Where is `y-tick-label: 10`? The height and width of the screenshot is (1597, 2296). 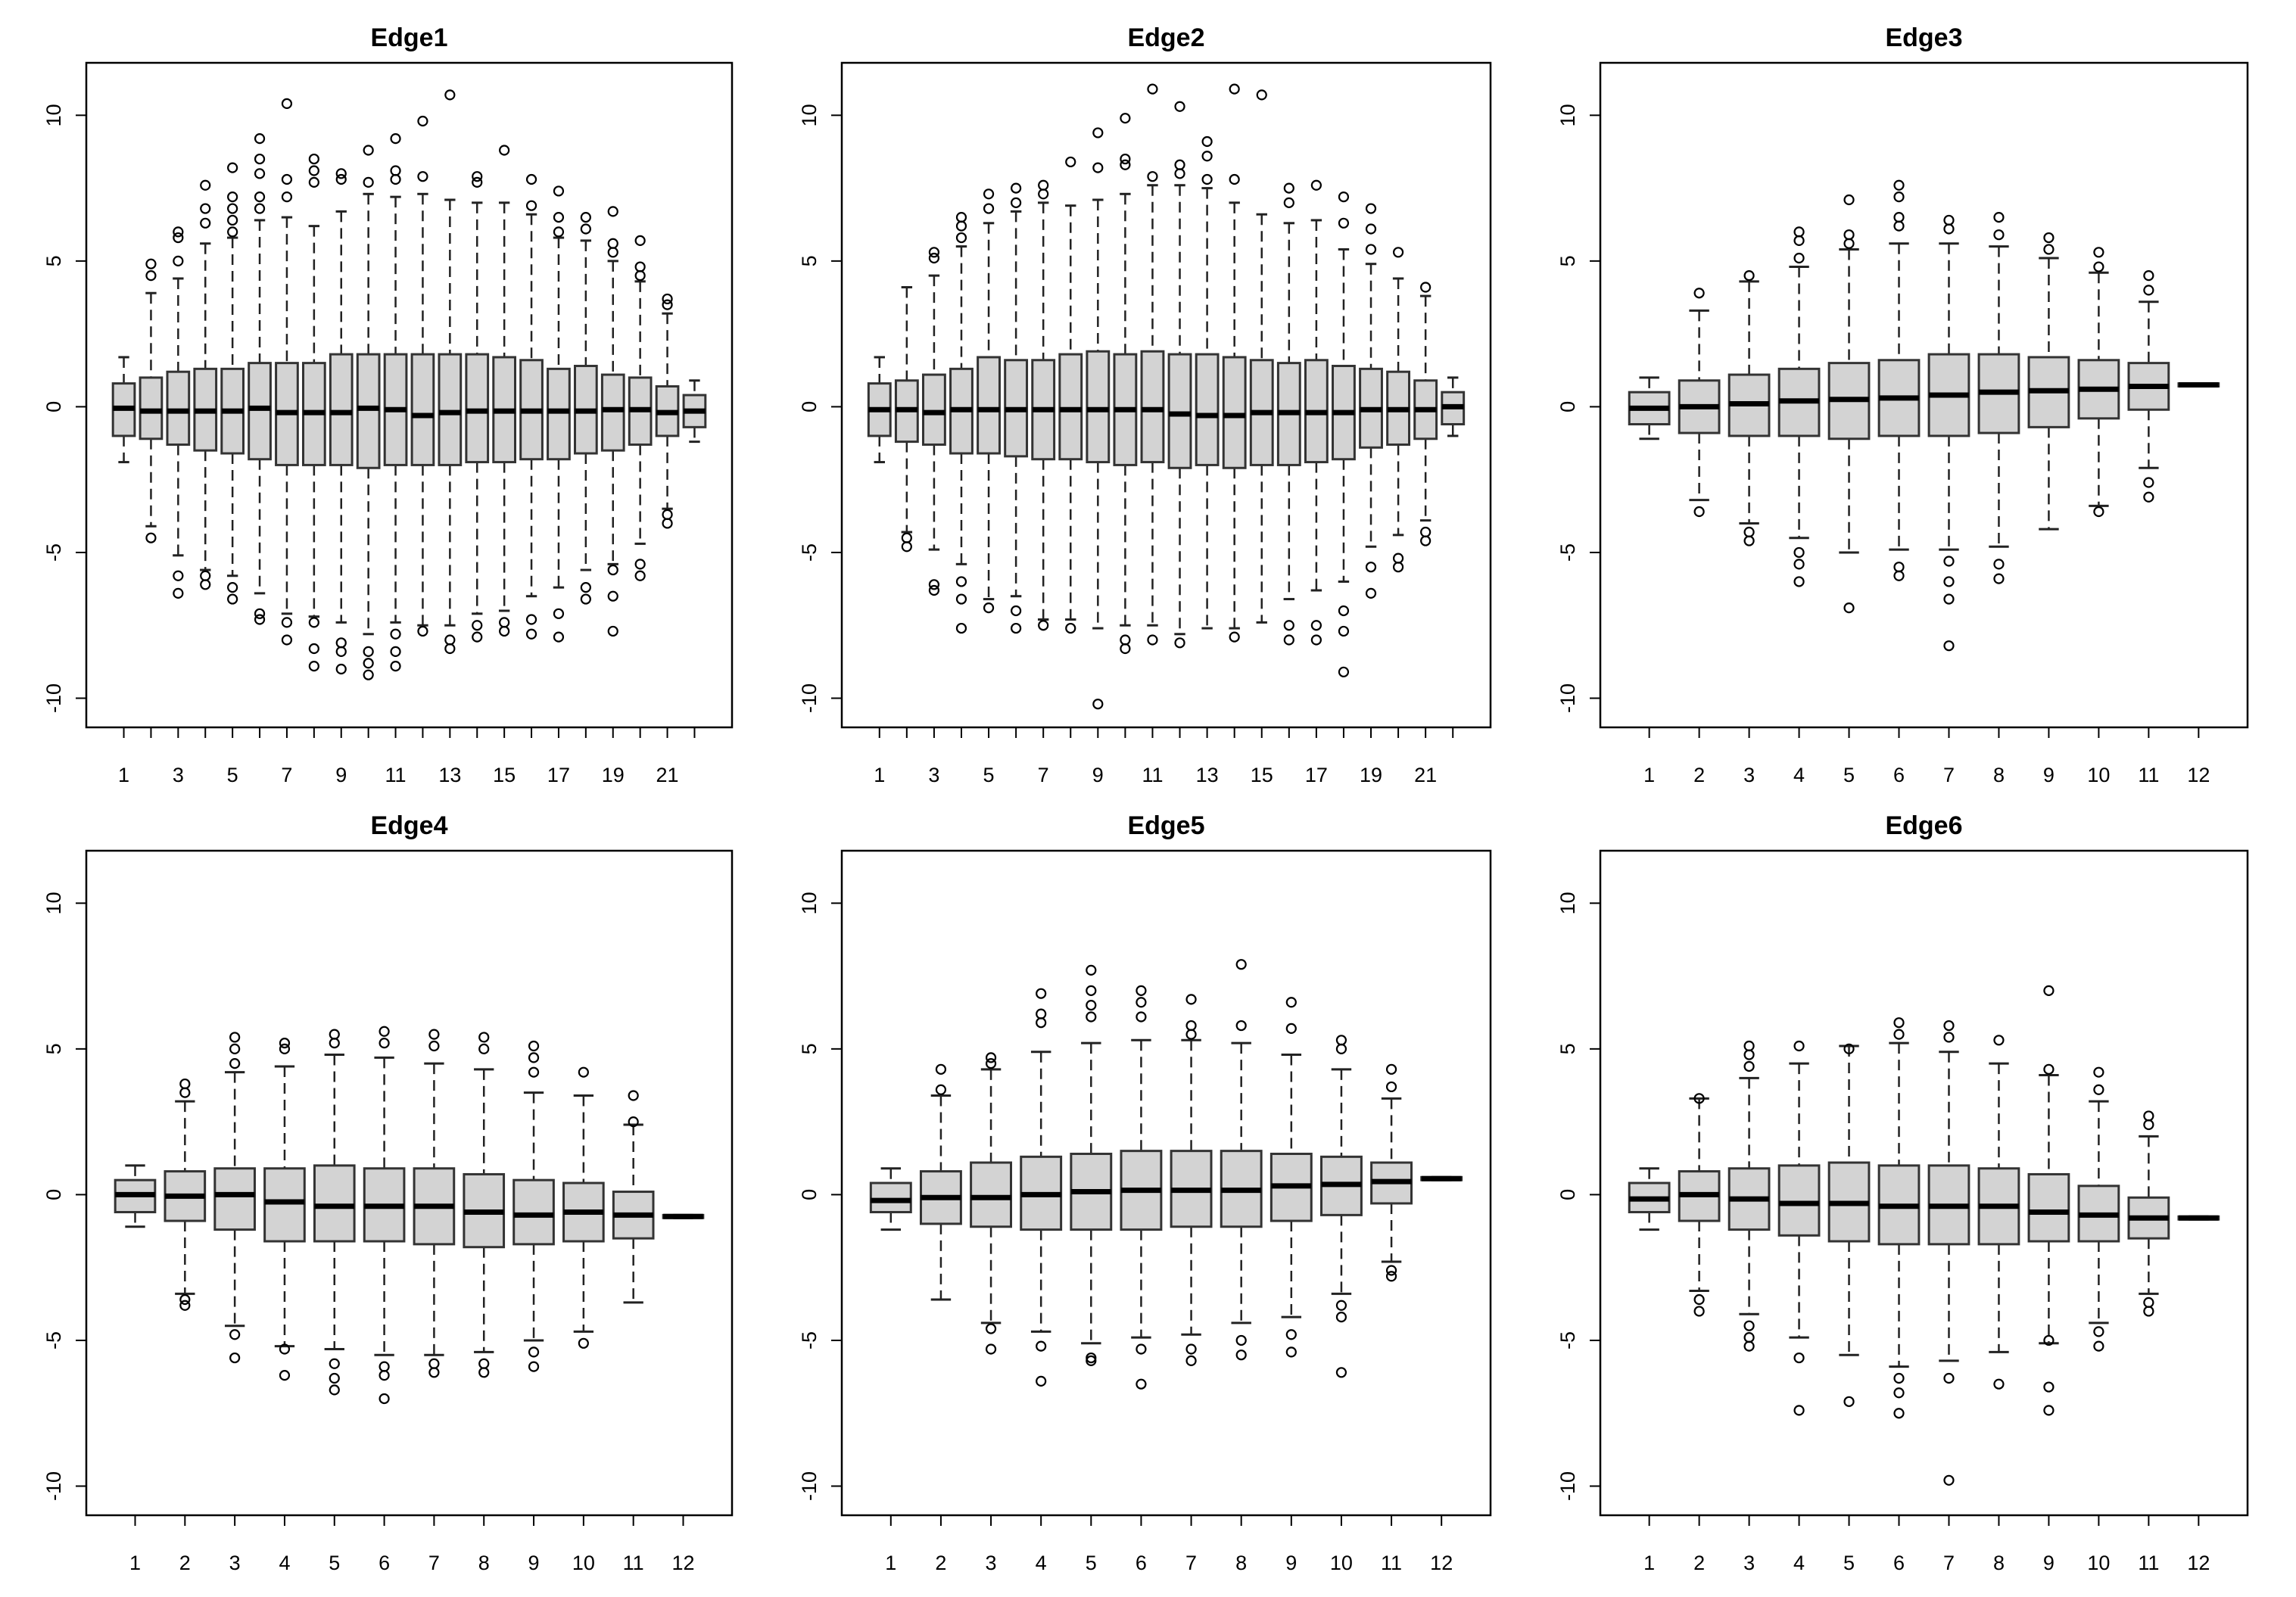 y-tick-label: 10 is located at coordinates (1567, 903).